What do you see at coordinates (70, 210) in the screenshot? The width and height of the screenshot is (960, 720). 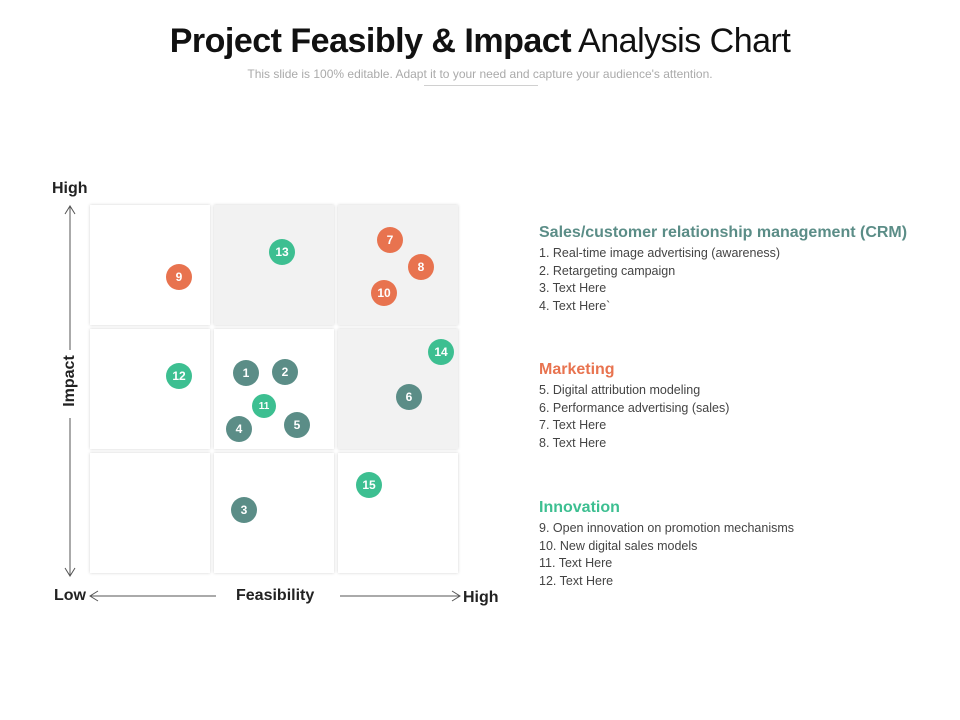 I see `y-axis-arrowhead-up` at bounding box center [70, 210].